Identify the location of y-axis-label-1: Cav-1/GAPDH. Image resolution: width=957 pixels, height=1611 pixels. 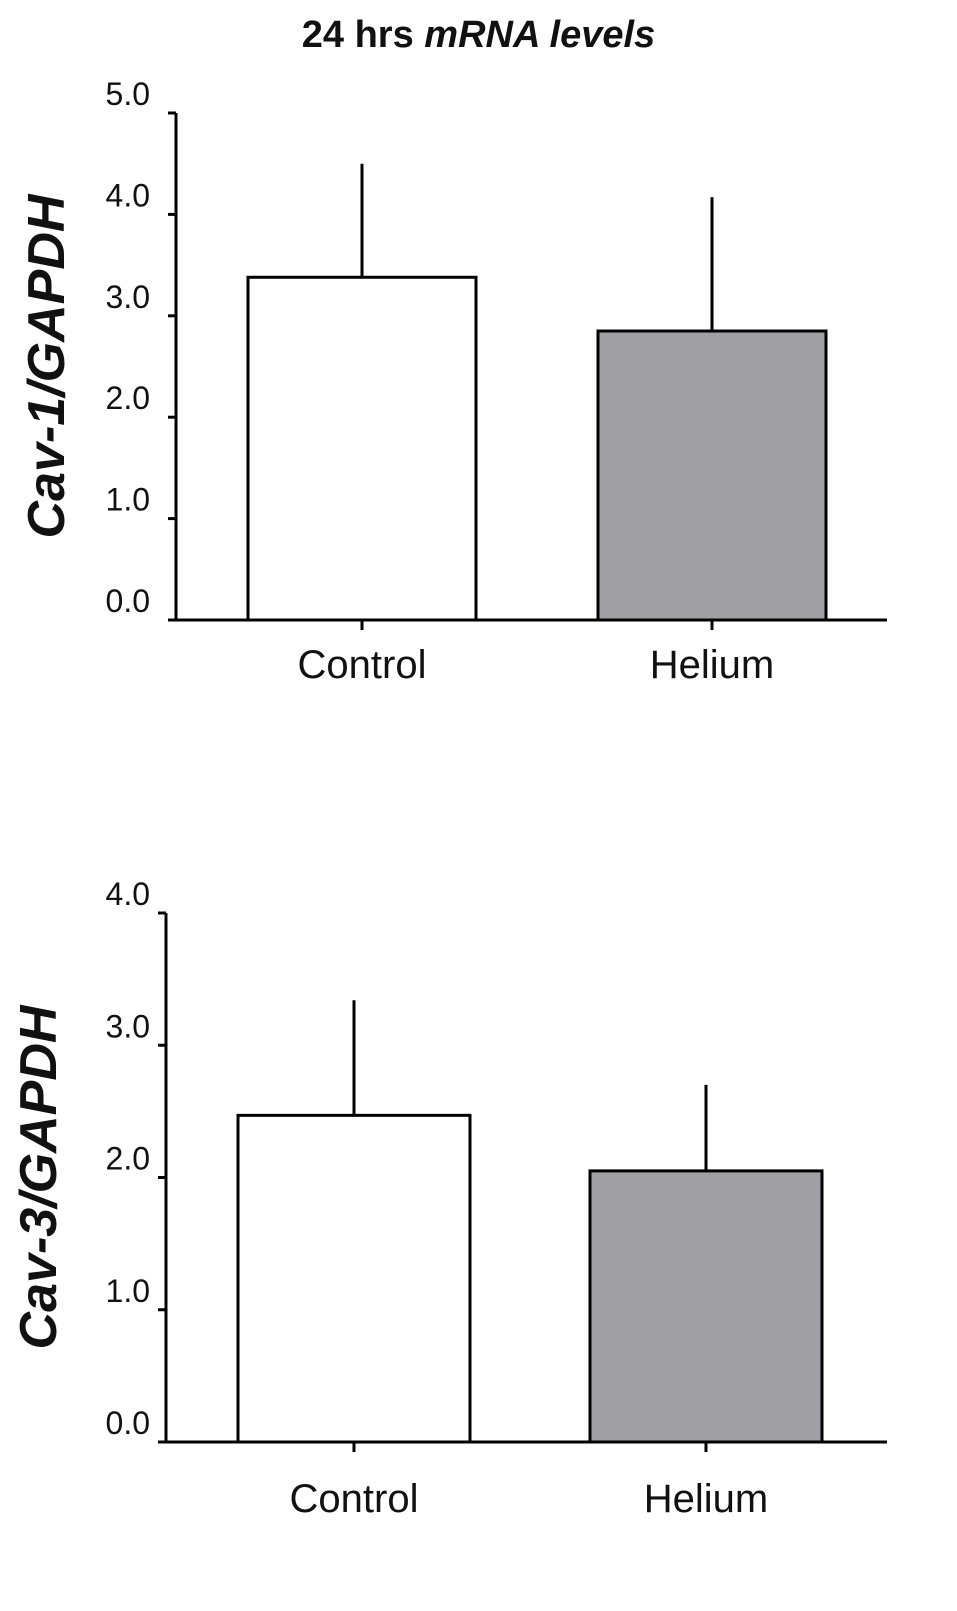
(47, 365).